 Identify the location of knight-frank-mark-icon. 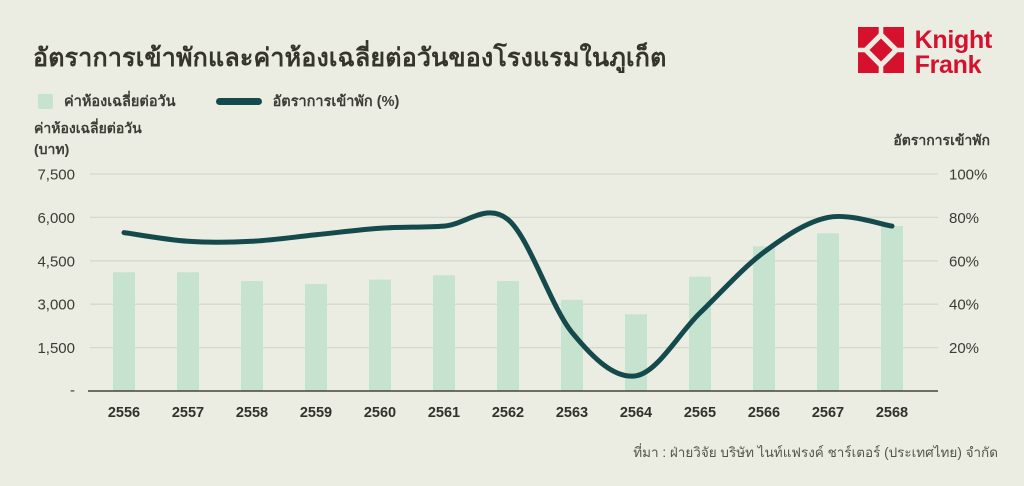
(880, 52).